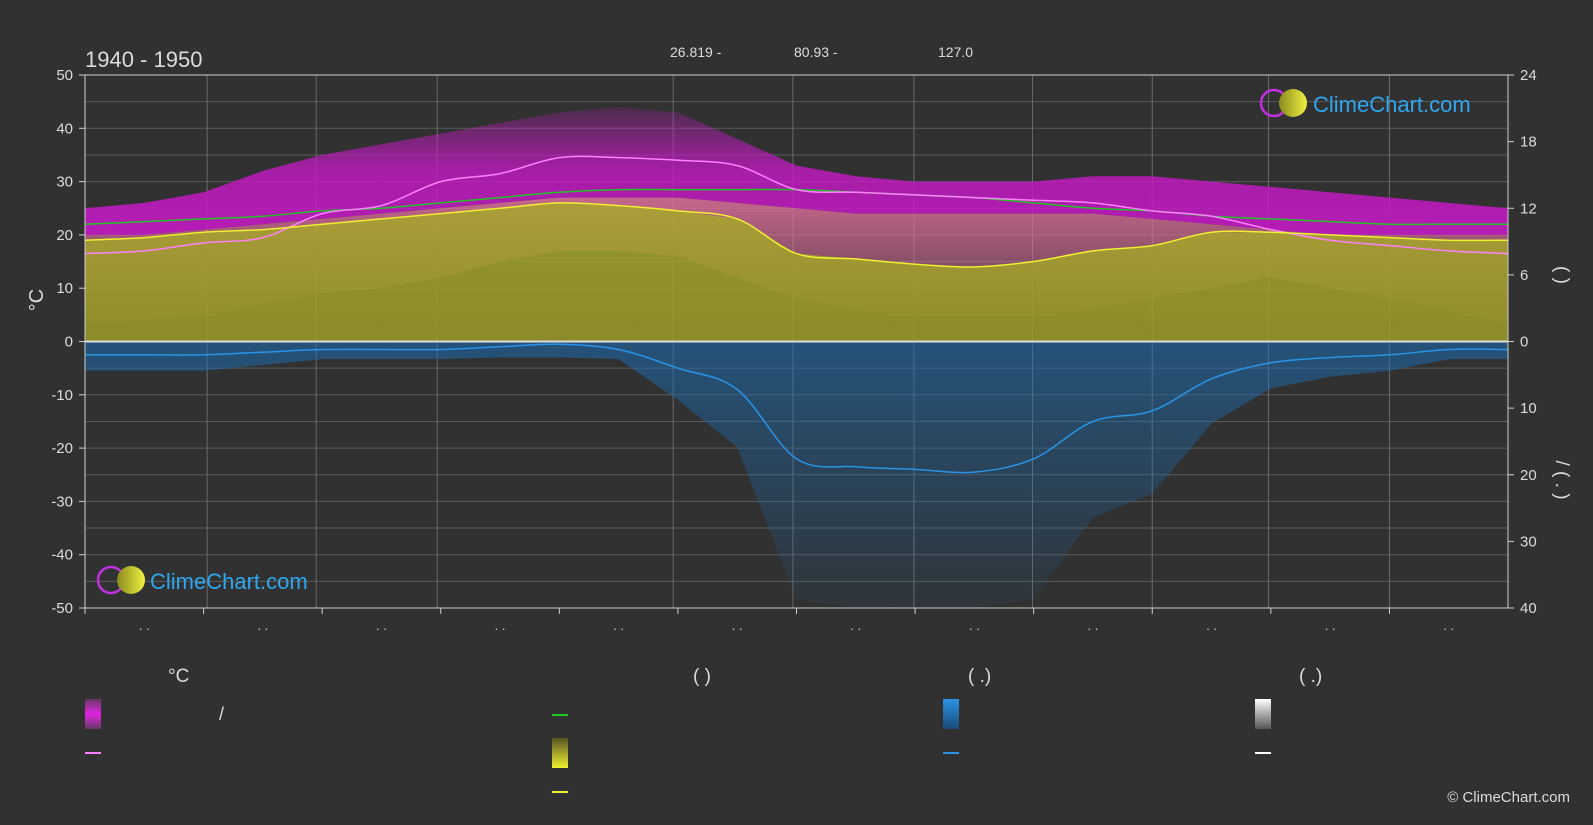 The height and width of the screenshot is (825, 1593). I want to click on sunshine-line, so click(796, 235).